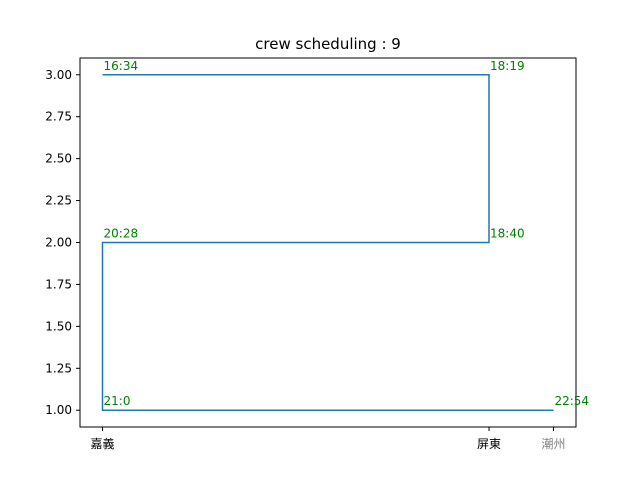 This screenshot has height=480, width=640. Describe the element at coordinates (489, 444) in the screenshot. I see `x-tick-label: 屏東` at that location.